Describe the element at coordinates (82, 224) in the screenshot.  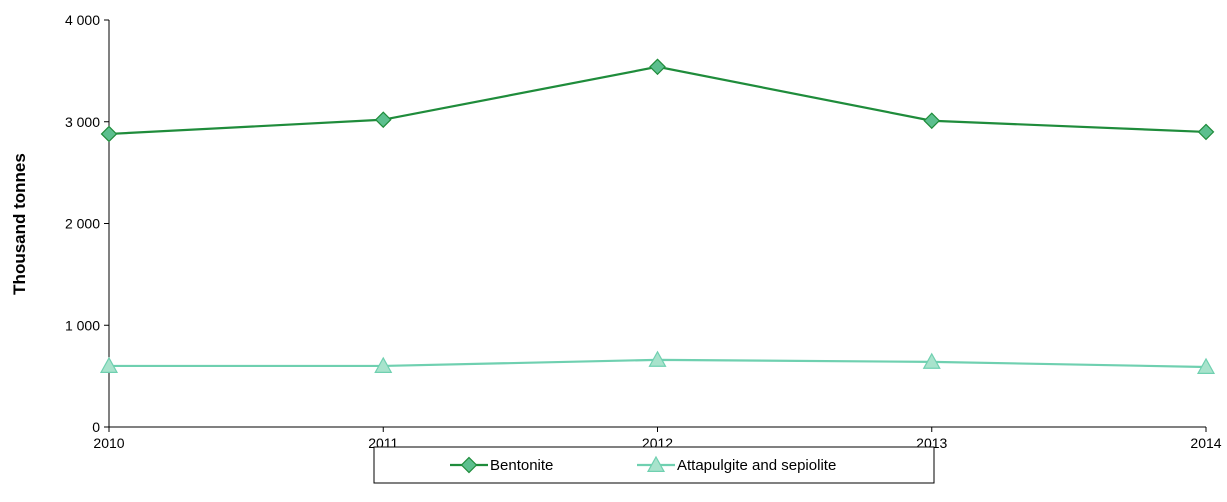
I see `y-tick-label: 2 000` at that location.